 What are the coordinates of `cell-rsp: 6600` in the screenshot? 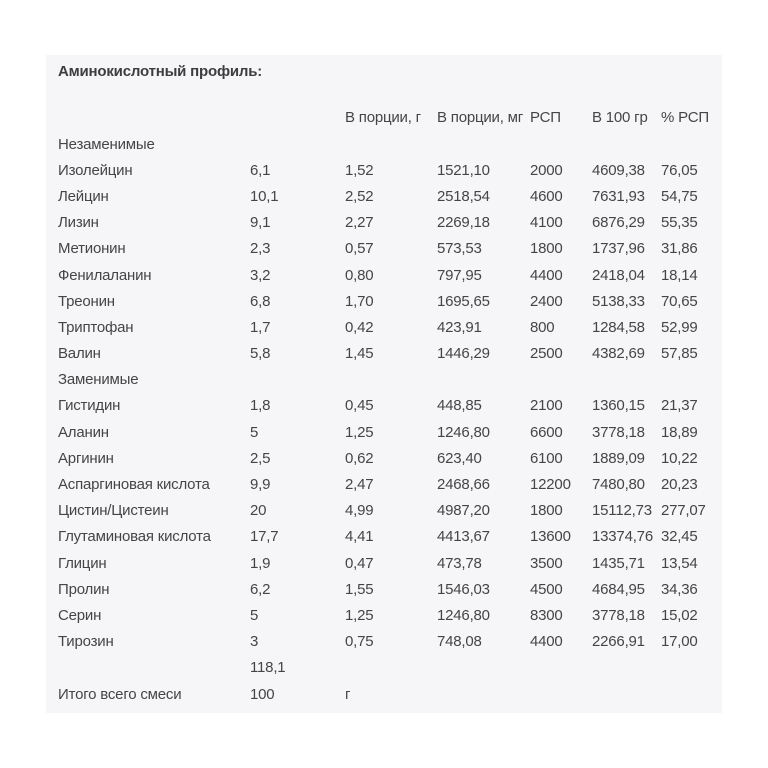 It's located at (546, 432).